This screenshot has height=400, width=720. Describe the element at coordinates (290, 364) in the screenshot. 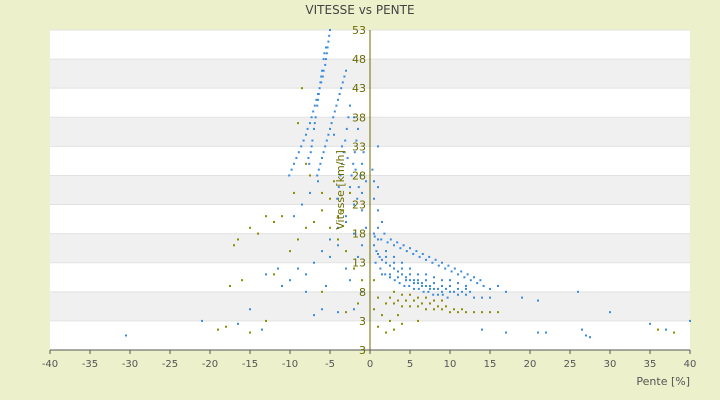

I see `x-tick-label: -10` at that location.